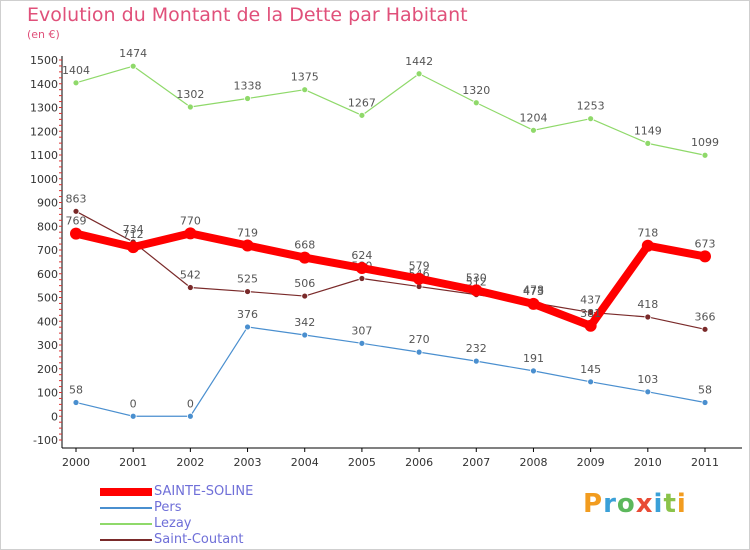 The height and width of the screenshot is (550, 750). I want to click on data-label-saint-coutant: 542, so click(190, 275).